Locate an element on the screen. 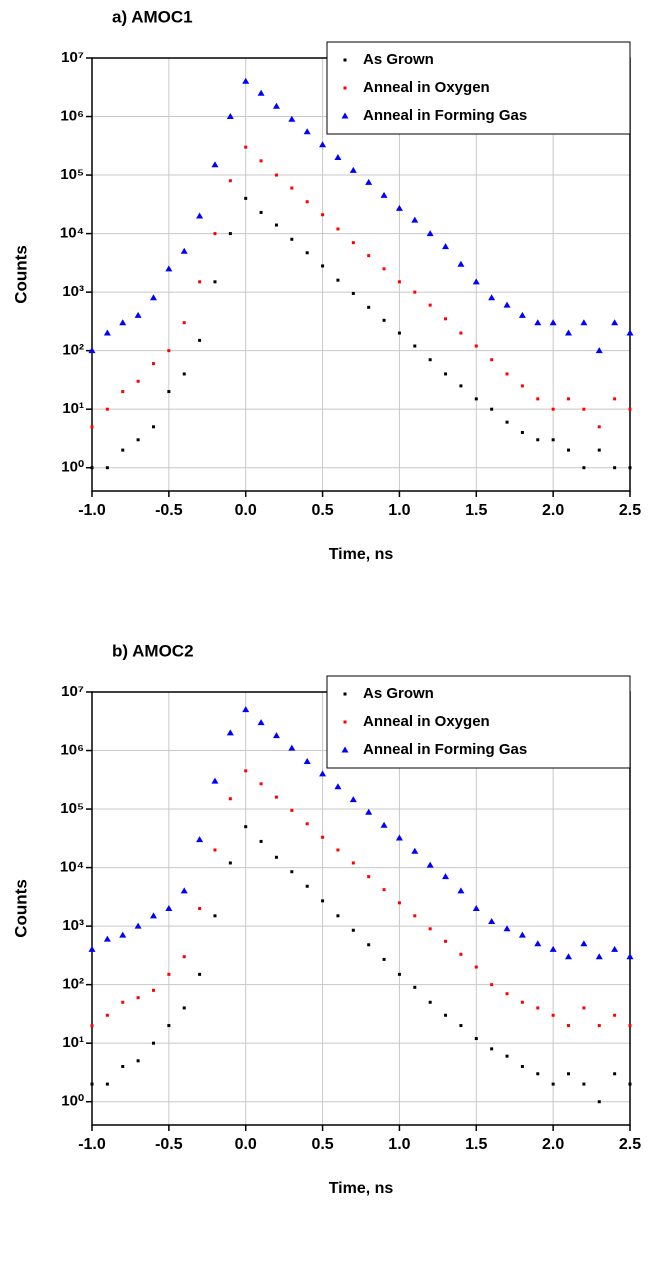  y-tick-label: 10⁴ is located at coordinates (72, 233).